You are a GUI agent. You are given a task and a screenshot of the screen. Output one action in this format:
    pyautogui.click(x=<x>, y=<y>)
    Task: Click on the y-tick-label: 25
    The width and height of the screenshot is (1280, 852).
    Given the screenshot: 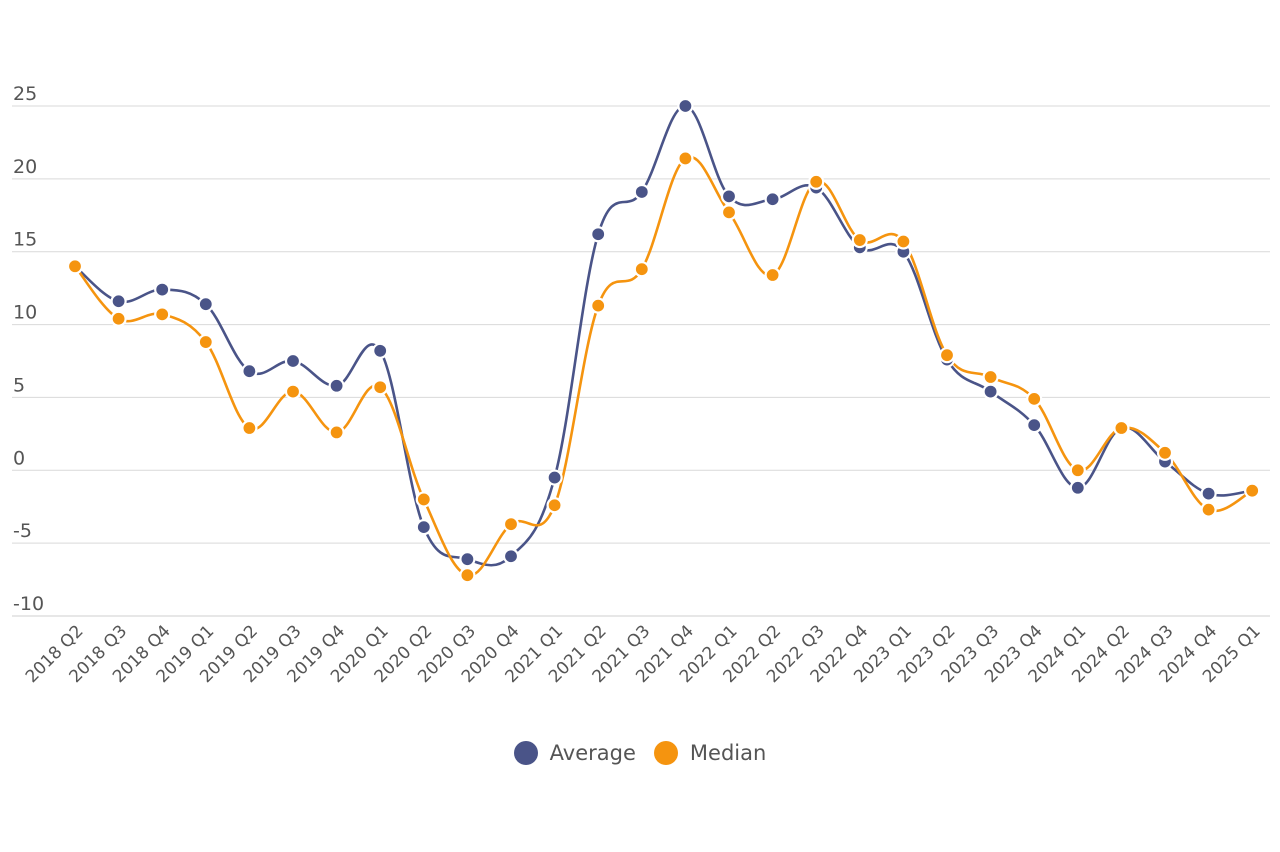 What is the action you would take?
    pyautogui.click(x=25, y=94)
    